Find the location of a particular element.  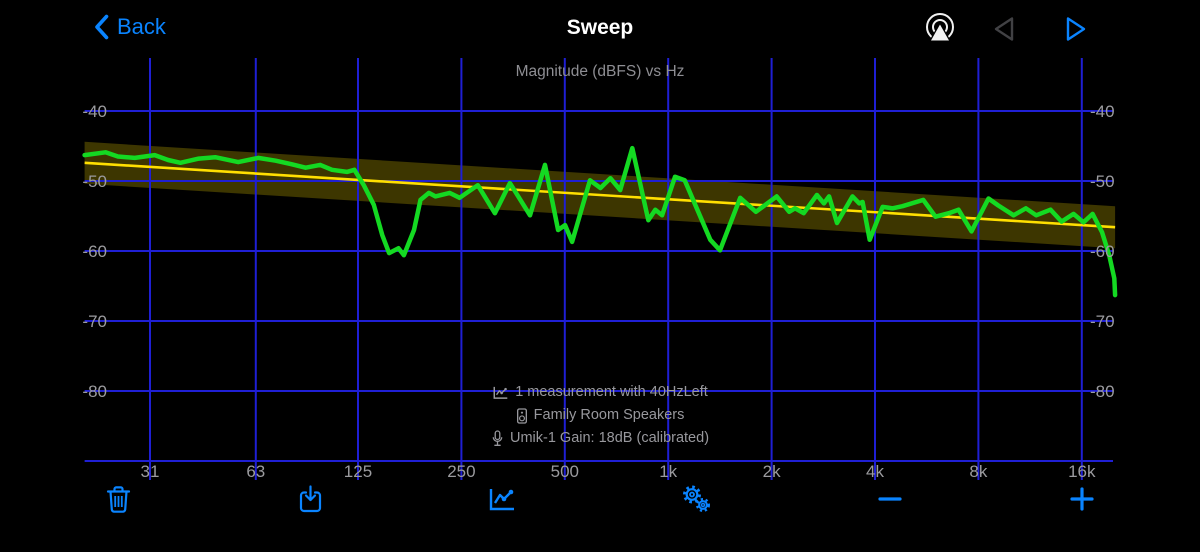

trash-icon is located at coordinates (118, 499).